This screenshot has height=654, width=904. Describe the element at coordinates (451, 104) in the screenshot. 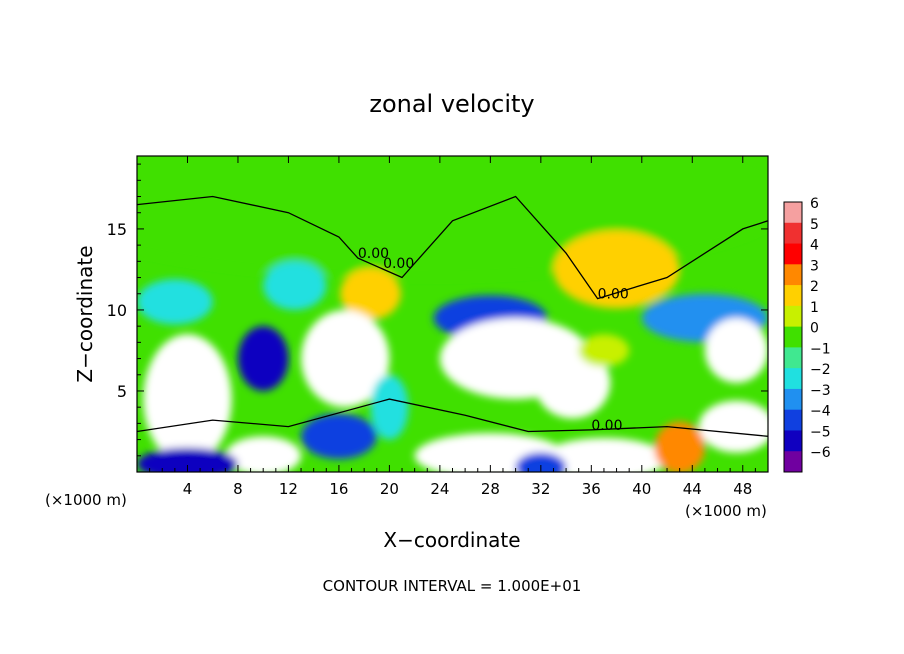

I see `chart-title: zonal velocity` at that location.